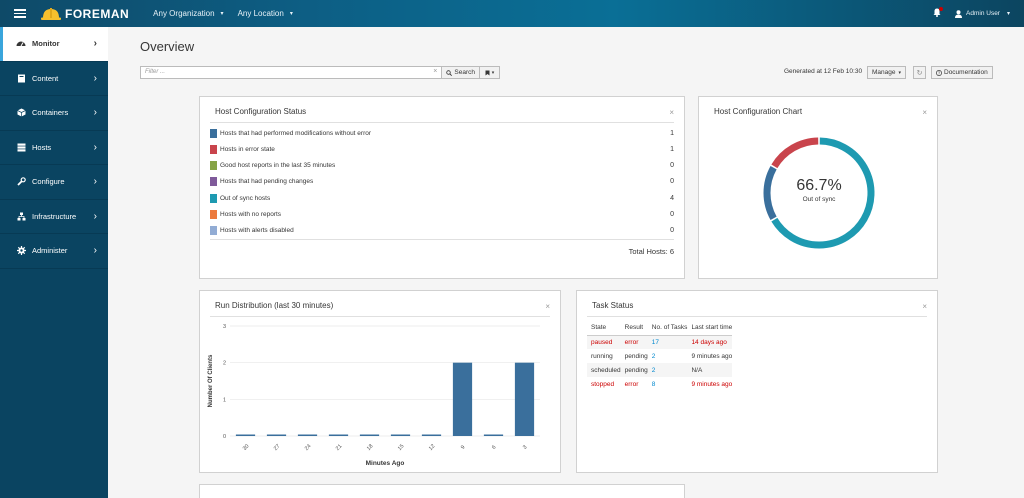 This screenshot has height=498, width=1024. I want to click on task-count-link: 8, so click(653, 384).